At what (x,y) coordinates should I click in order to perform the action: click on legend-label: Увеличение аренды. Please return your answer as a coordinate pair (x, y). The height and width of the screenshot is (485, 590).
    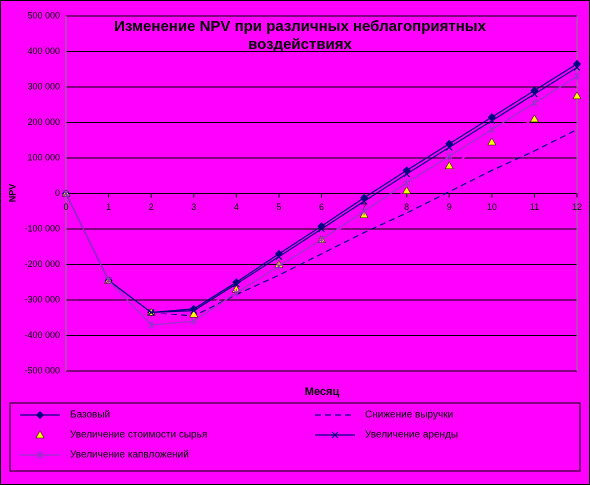
    Looking at the image, I should click on (411, 435).